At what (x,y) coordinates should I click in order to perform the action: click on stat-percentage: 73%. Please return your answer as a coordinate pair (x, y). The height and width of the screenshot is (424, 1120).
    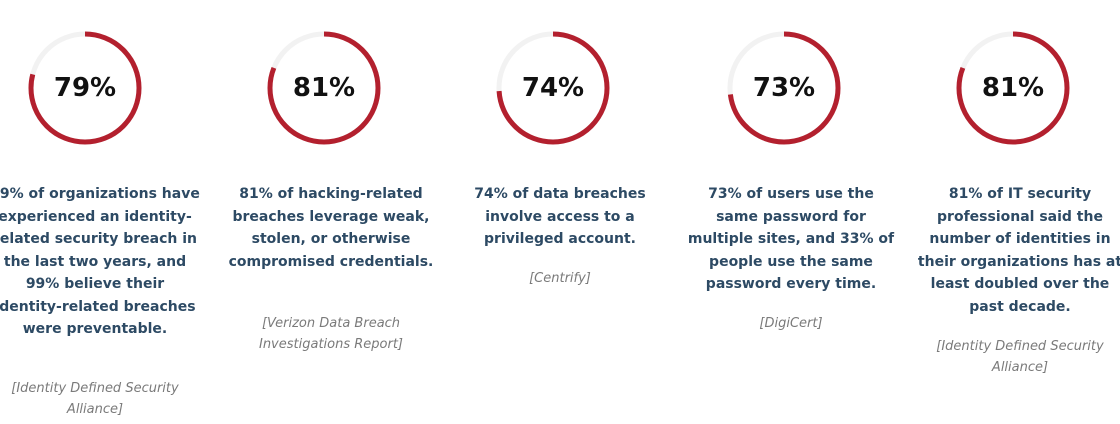
    Looking at the image, I should click on (784, 88).